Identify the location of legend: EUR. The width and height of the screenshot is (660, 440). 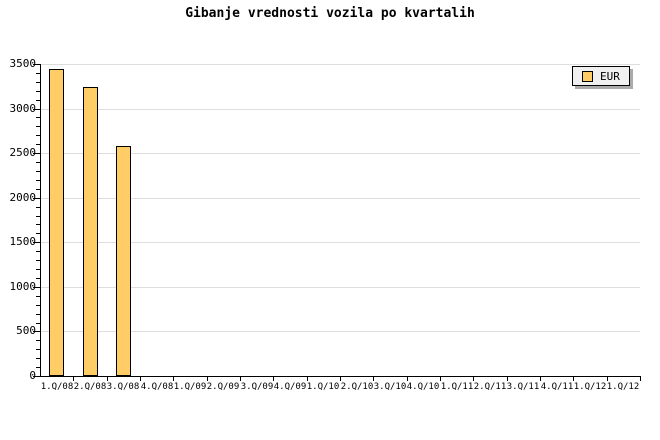
(601, 76).